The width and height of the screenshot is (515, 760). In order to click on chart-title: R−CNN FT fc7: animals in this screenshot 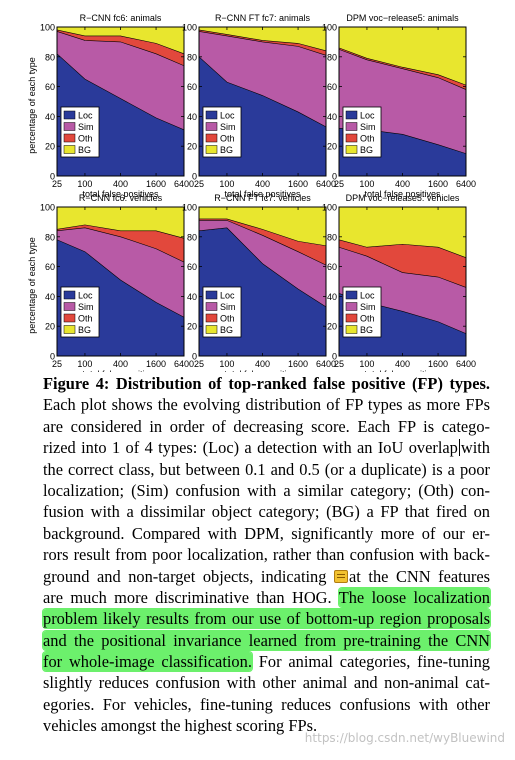, I will do `click(263, 18)`.